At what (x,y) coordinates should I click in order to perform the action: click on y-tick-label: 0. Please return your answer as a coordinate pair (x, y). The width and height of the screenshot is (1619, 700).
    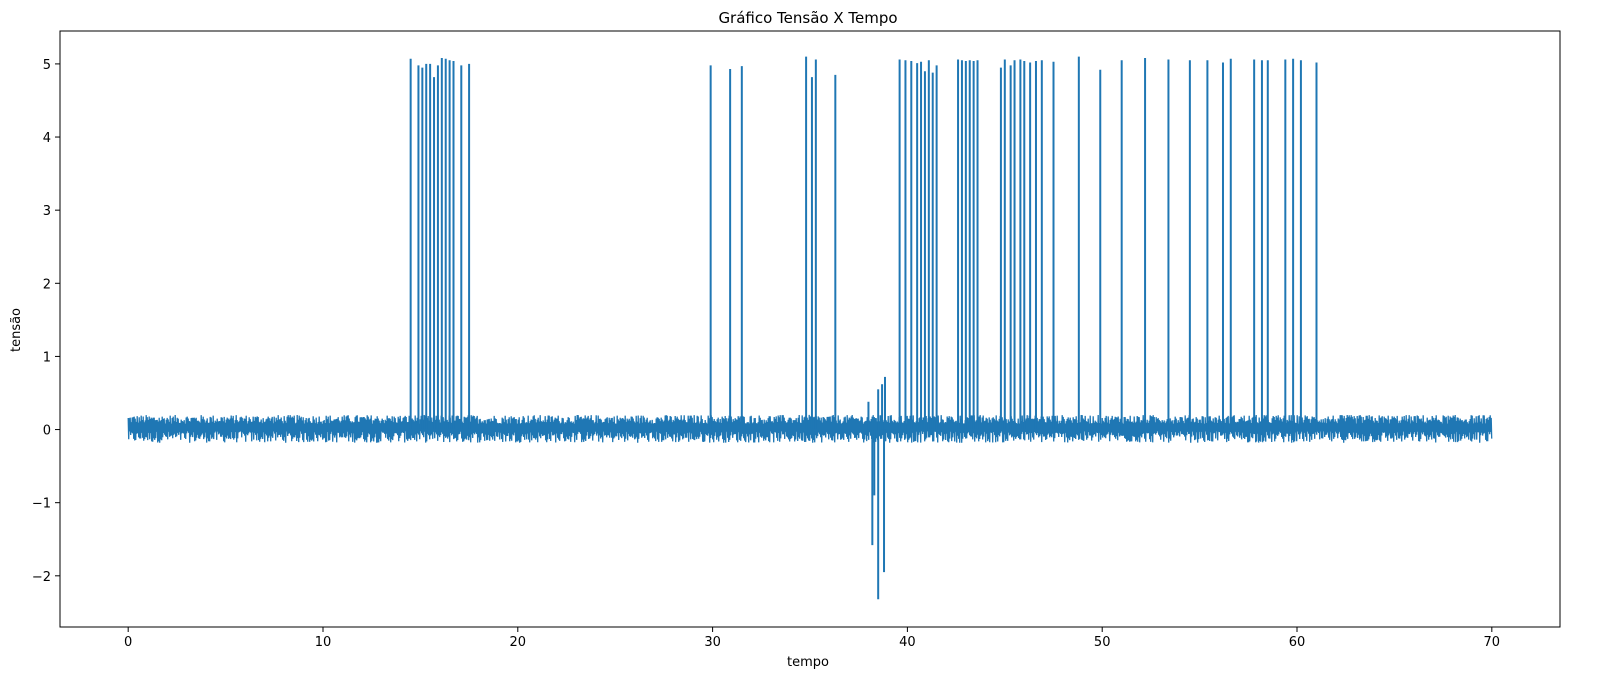
    Looking at the image, I should click on (47, 431).